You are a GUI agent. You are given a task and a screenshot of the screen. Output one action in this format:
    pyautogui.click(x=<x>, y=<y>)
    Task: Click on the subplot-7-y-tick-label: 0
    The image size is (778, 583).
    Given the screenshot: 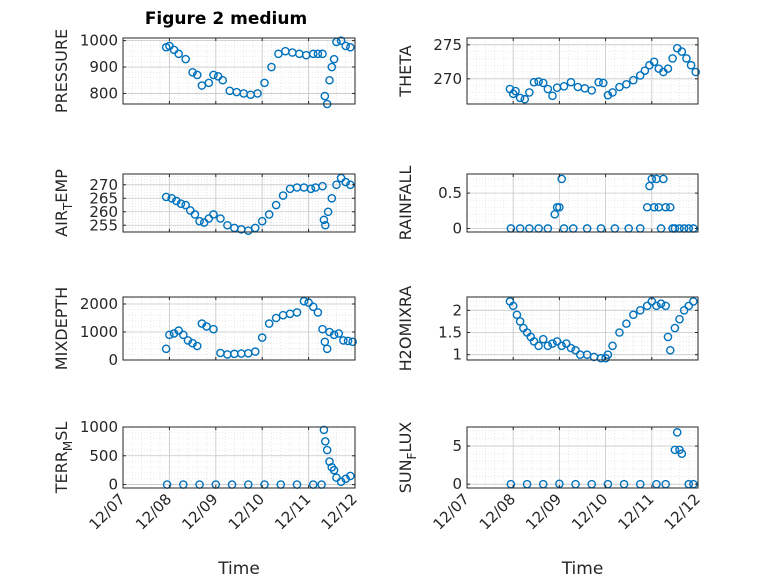 What is the action you would take?
    pyautogui.click(x=113, y=485)
    